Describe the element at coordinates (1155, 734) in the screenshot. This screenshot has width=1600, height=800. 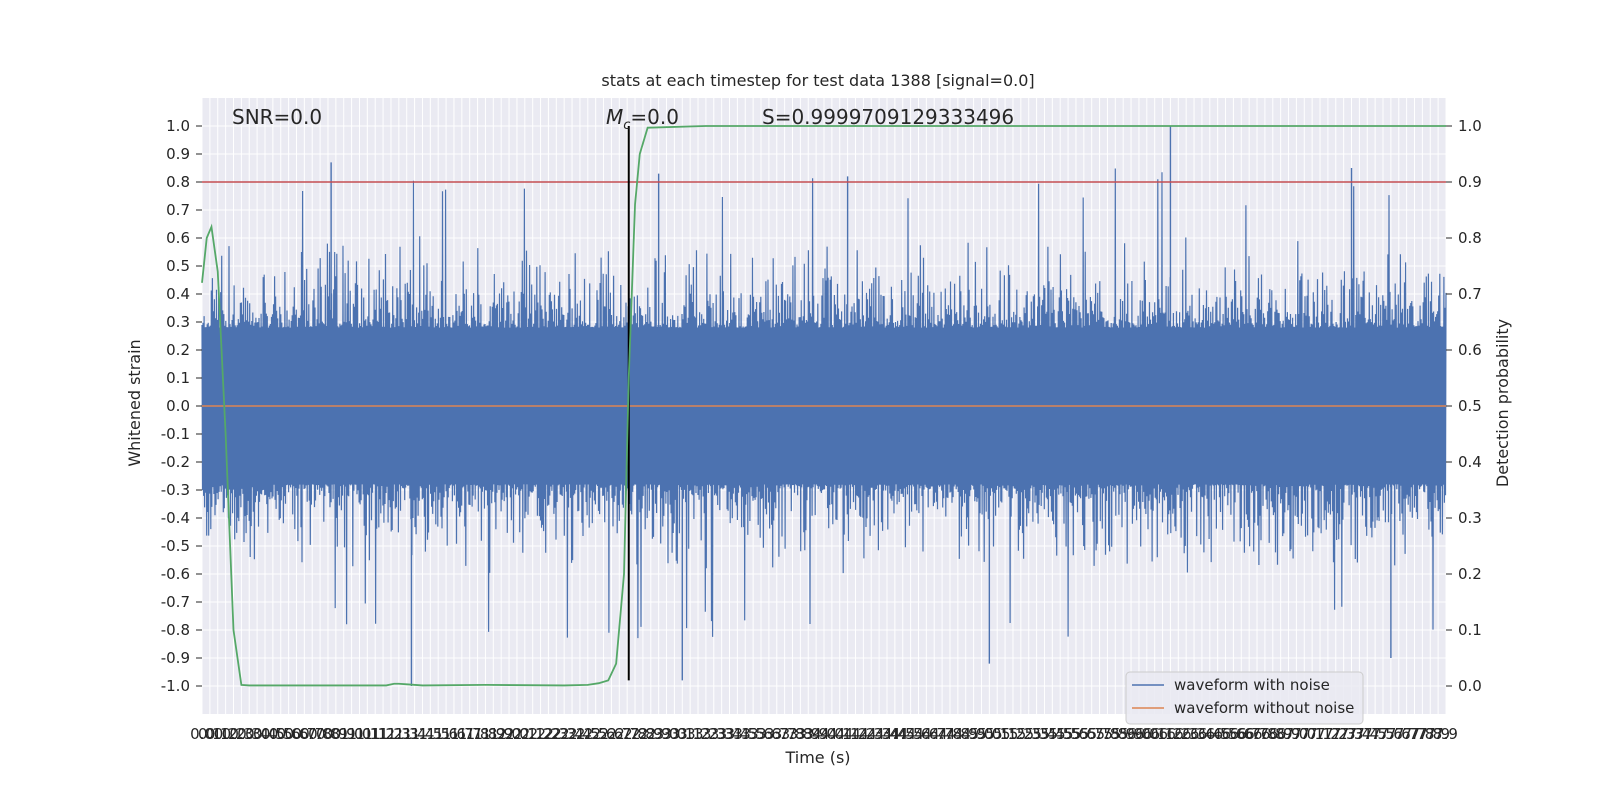
I see `x-tick-label: 6.1` at that location.